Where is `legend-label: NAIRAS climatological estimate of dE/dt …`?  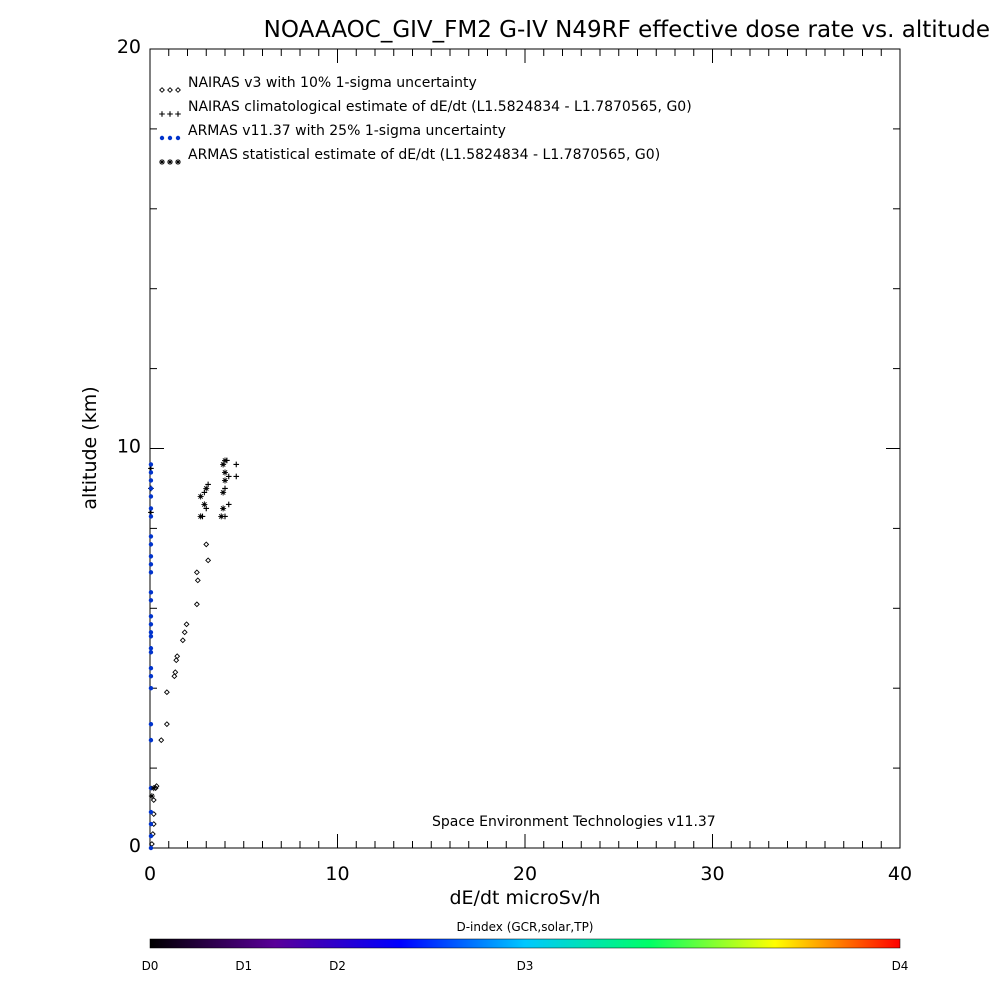 legend-label: NAIRAS climatological estimate of dE/dt … is located at coordinates (440, 107).